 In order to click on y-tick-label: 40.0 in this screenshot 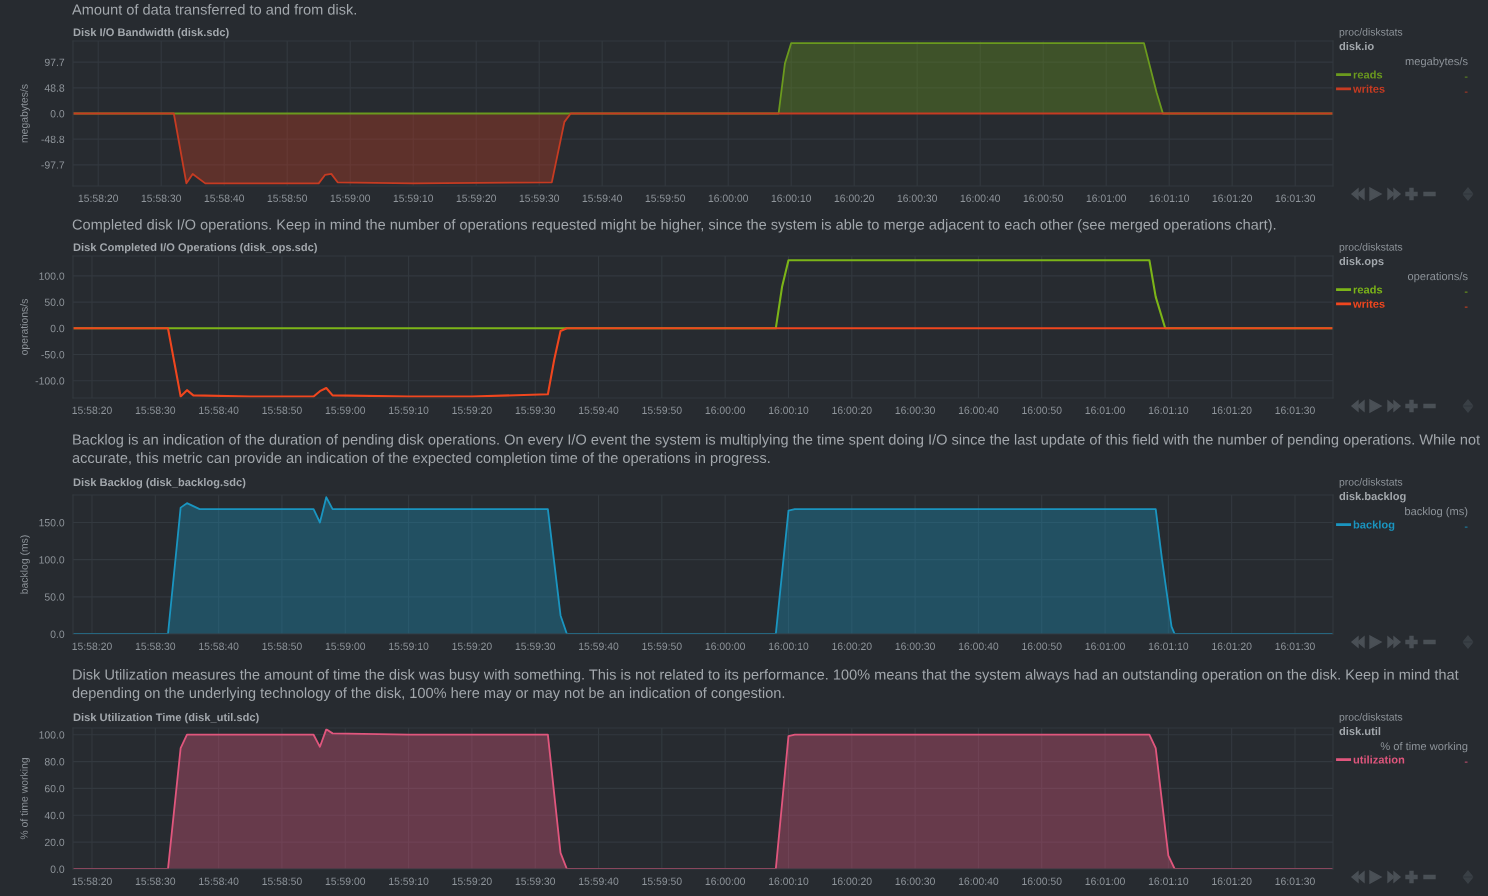, I will do `click(54, 815)`.